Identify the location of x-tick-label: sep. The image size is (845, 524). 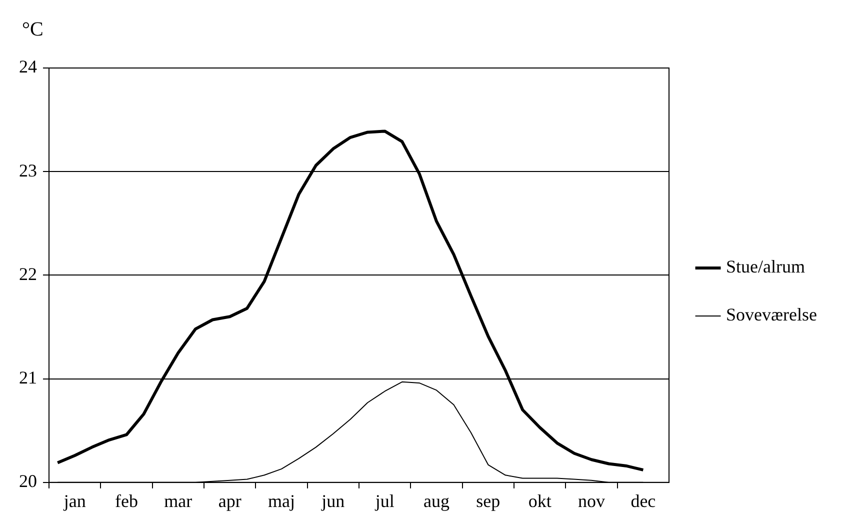
(488, 500).